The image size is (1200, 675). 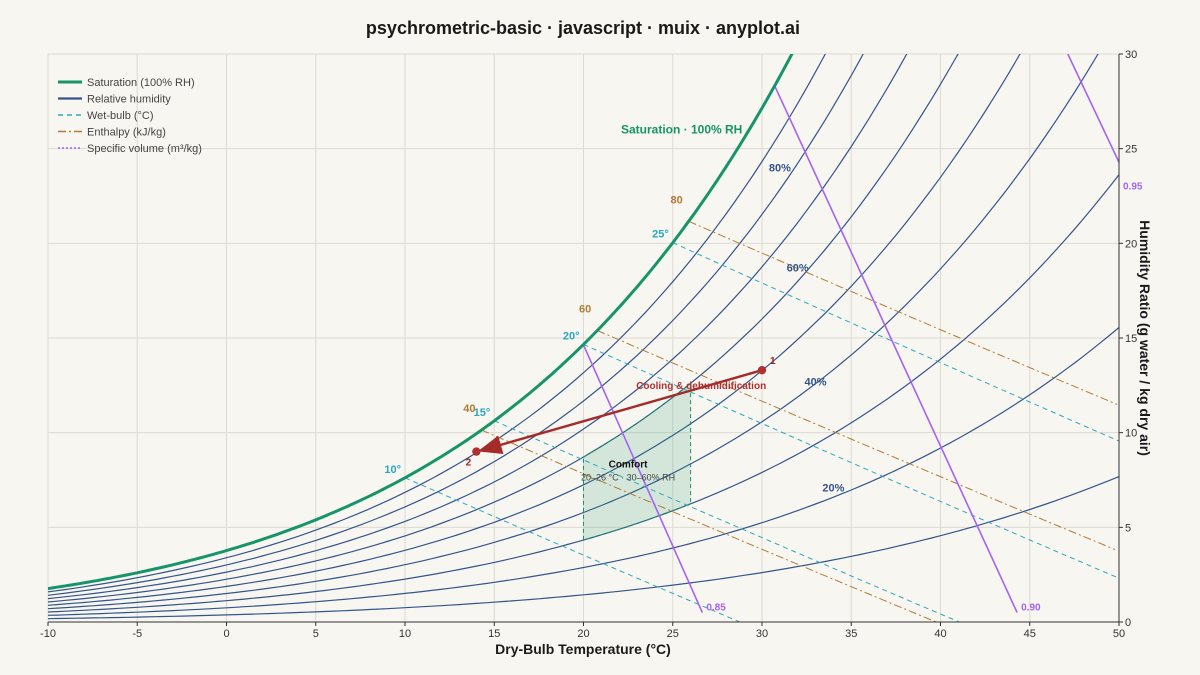 I want to click on comfort-zone-area, so click(x=637, y=461).